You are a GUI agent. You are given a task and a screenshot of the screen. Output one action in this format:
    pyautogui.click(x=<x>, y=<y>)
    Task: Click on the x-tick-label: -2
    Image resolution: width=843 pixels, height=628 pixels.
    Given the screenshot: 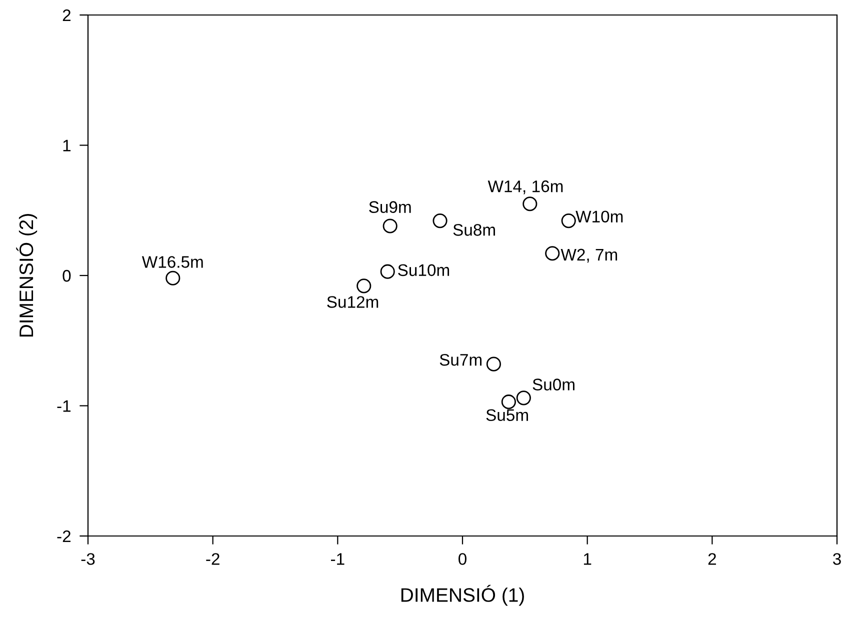 What is the action you would take?
    pyautogui.click(x=213, y=559)
    